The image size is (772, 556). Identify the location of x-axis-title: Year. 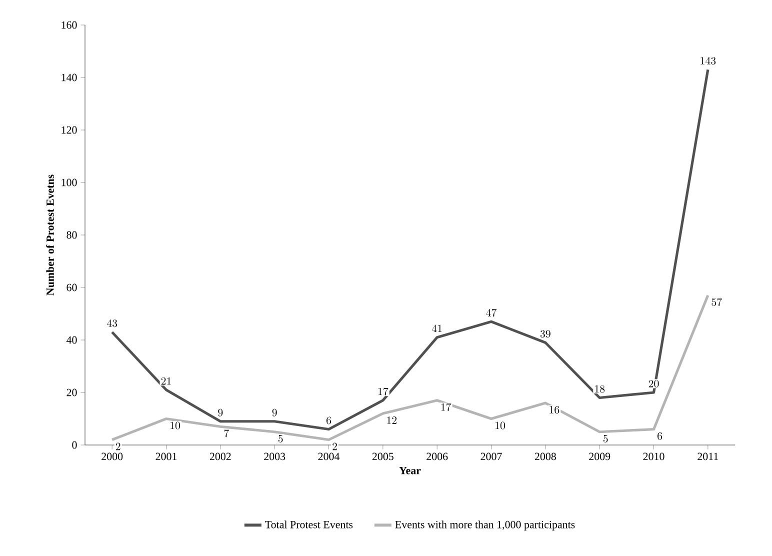
(410, 470).